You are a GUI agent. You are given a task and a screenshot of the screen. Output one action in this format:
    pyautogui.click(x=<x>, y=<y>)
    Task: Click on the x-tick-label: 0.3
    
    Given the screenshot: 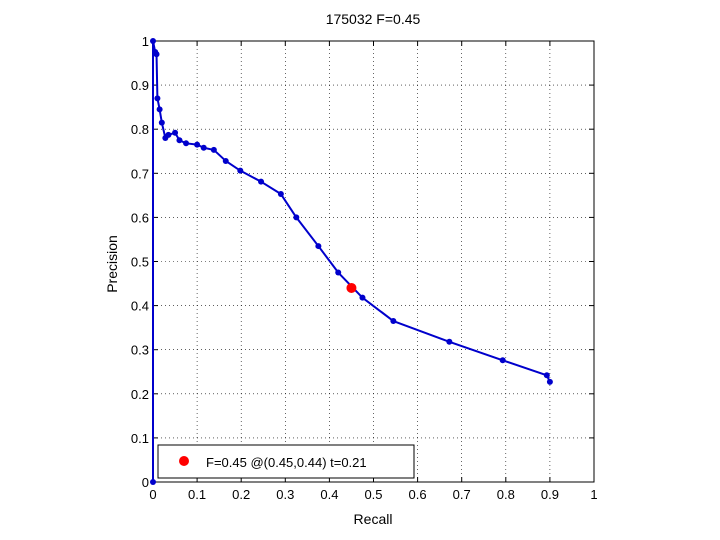 What is the action you would take?
    pyautogui.click(x=285, y=494)
    